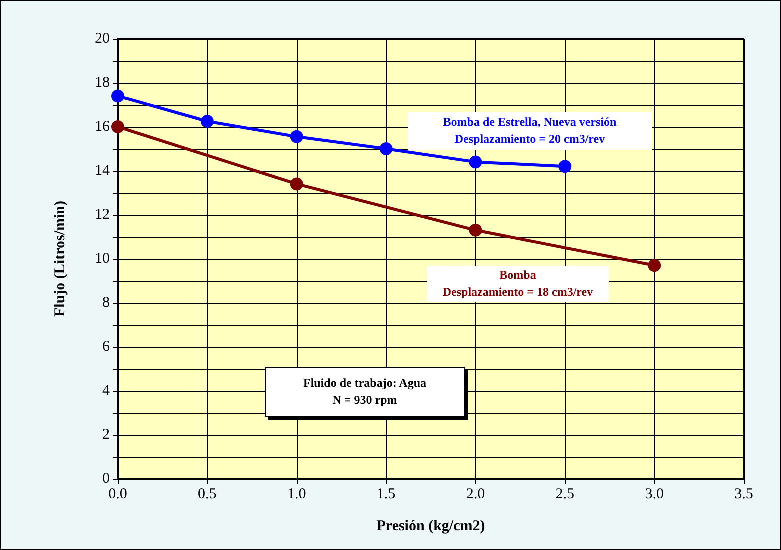 Image resolution: width=781 pixels, height=550 pixels. I want to click on note-box: Fluido de trabajo: Agua N = 930 rpm, so click(365, 392).